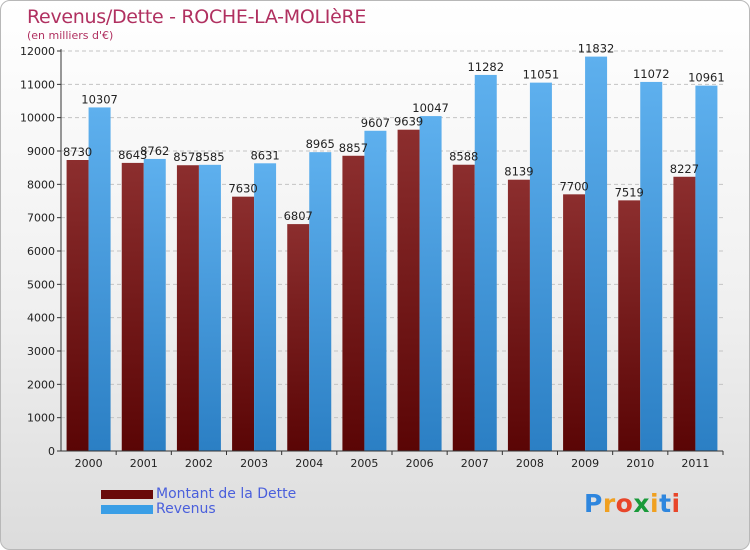  What do you see at coordinates (154, 151) in the screenshot?
I see `data-label-revenus: 8762` at bounding box center [154, 151].